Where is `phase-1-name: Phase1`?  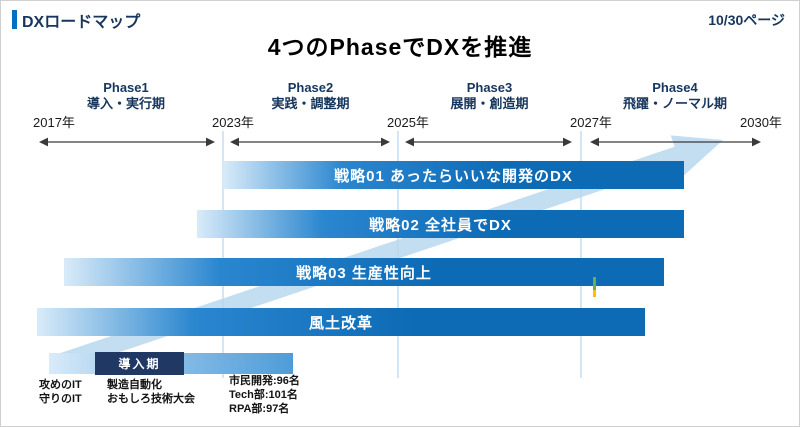 phase-1-name: Phase1 is located at coordinates (126, 87).